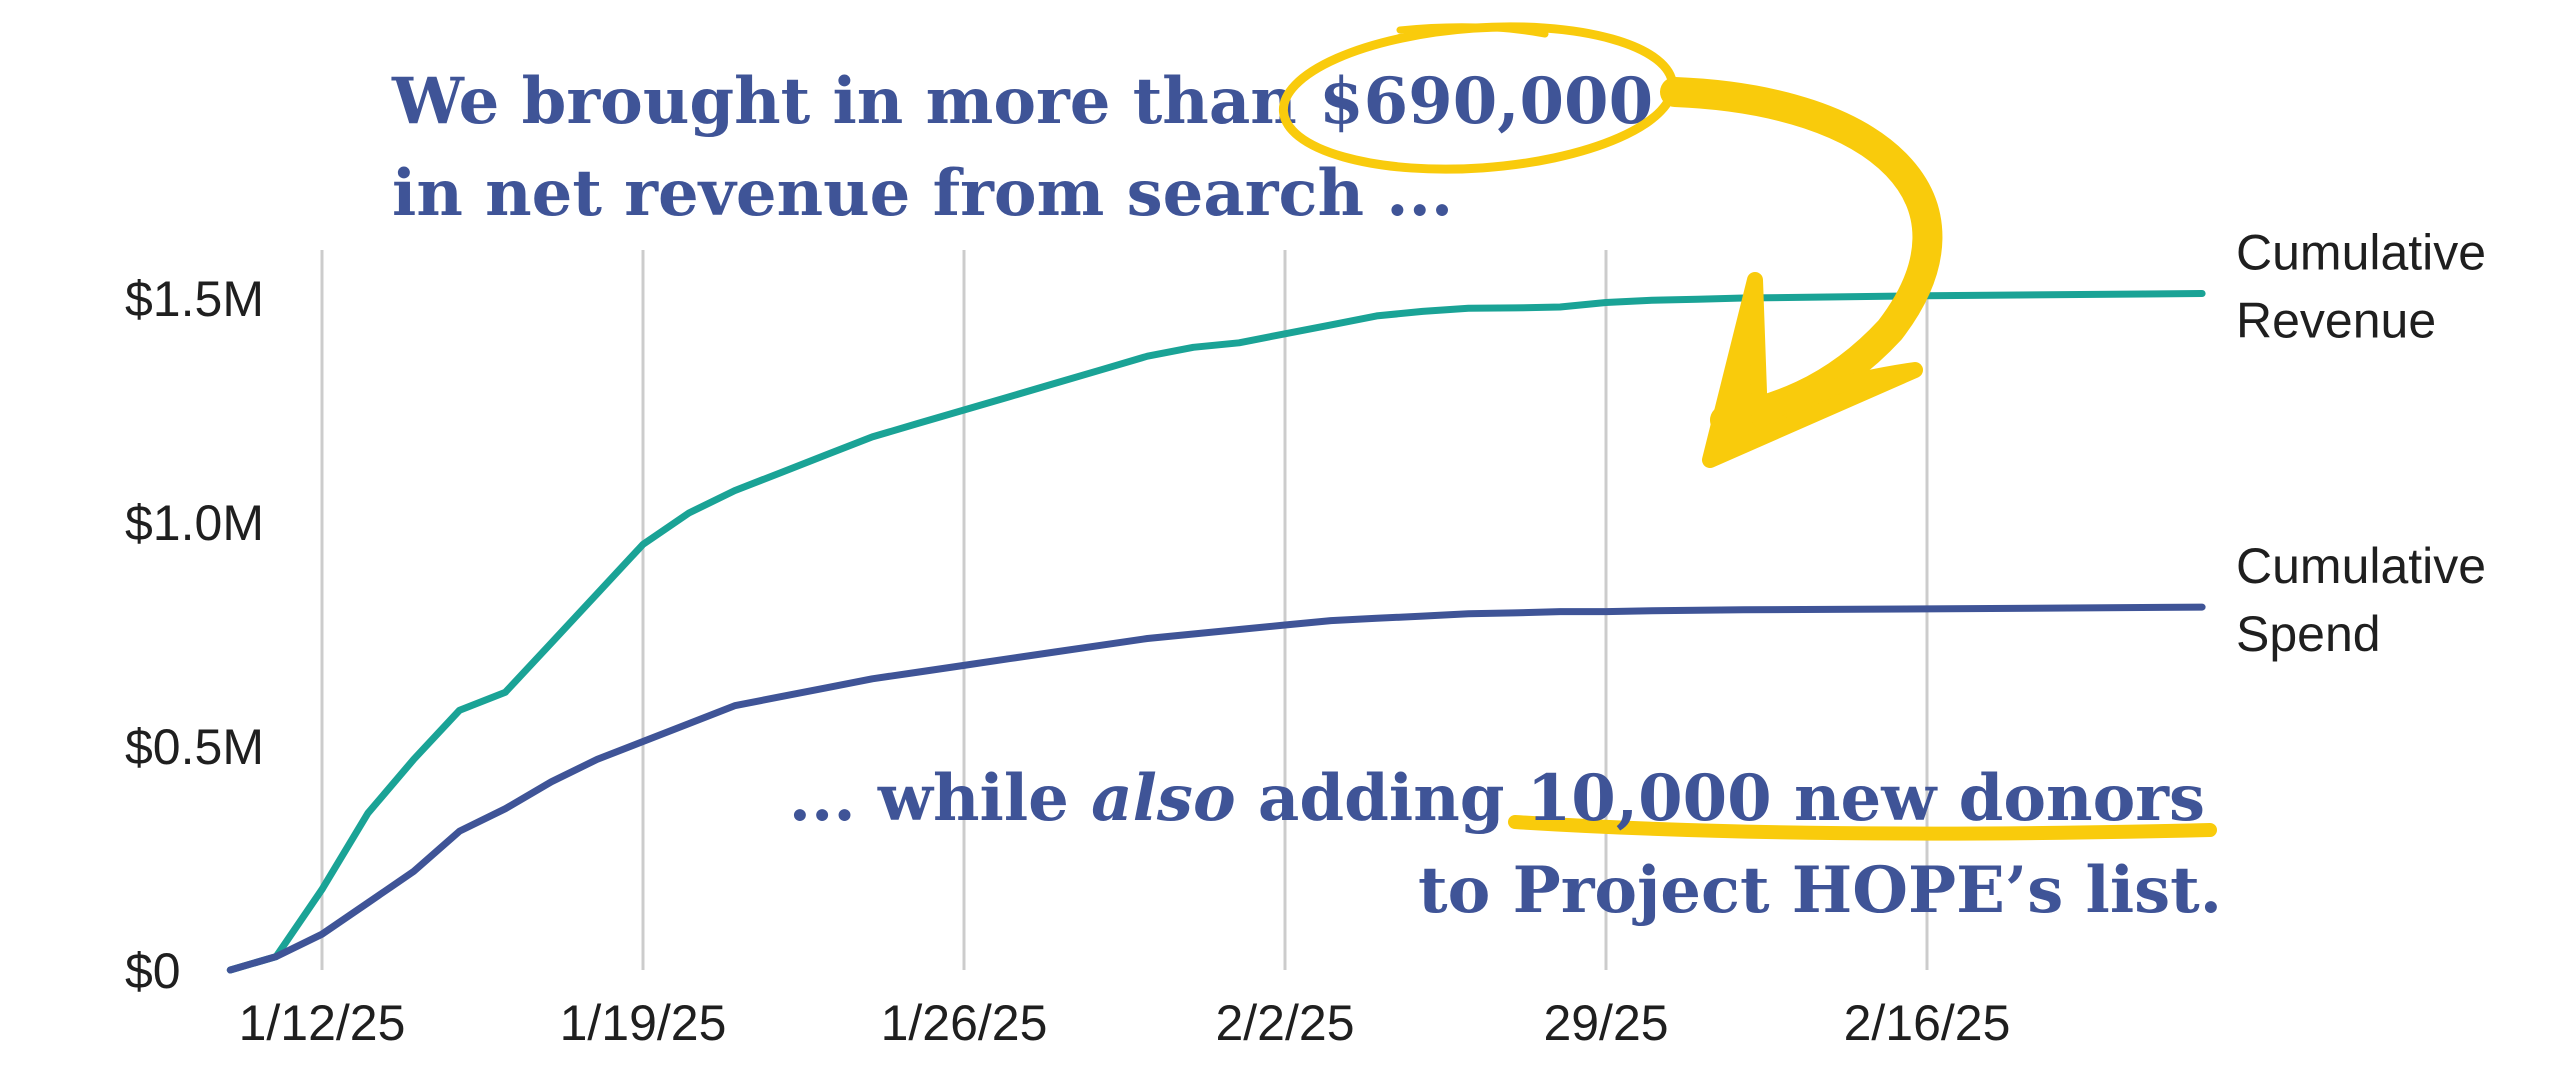  I want to click on x-tick-label: 2/16/25, so click(1927, 1023).